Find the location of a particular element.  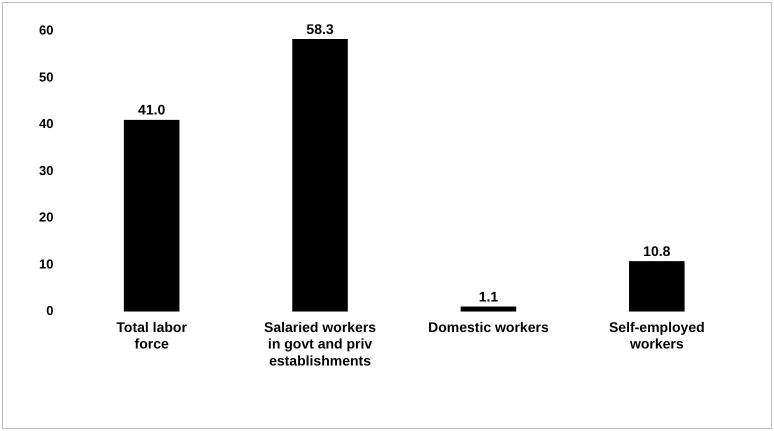

y-tick-label: 0 is located at coordinates (50, 310).